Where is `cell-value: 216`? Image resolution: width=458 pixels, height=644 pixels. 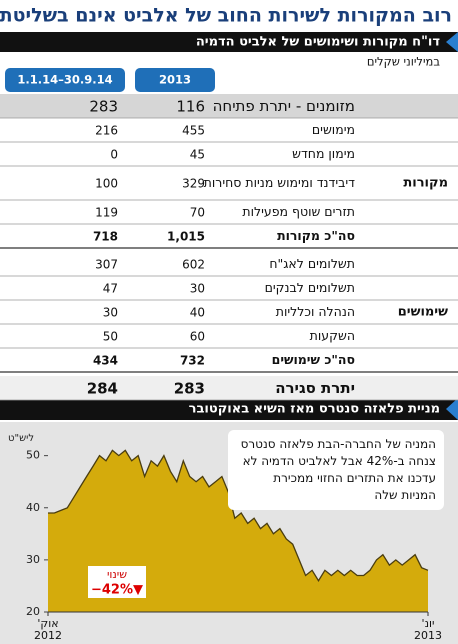 cell-value: 216 is located at coordinates (106, 131).